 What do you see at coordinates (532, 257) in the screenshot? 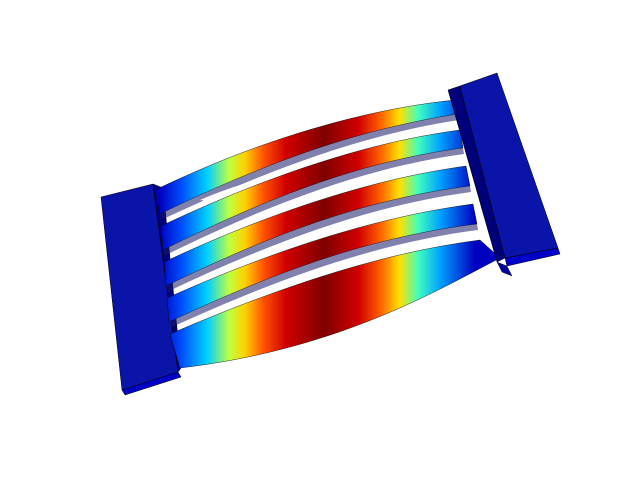
I see `right-block-bottom-face` at bounding box center [532, 257].